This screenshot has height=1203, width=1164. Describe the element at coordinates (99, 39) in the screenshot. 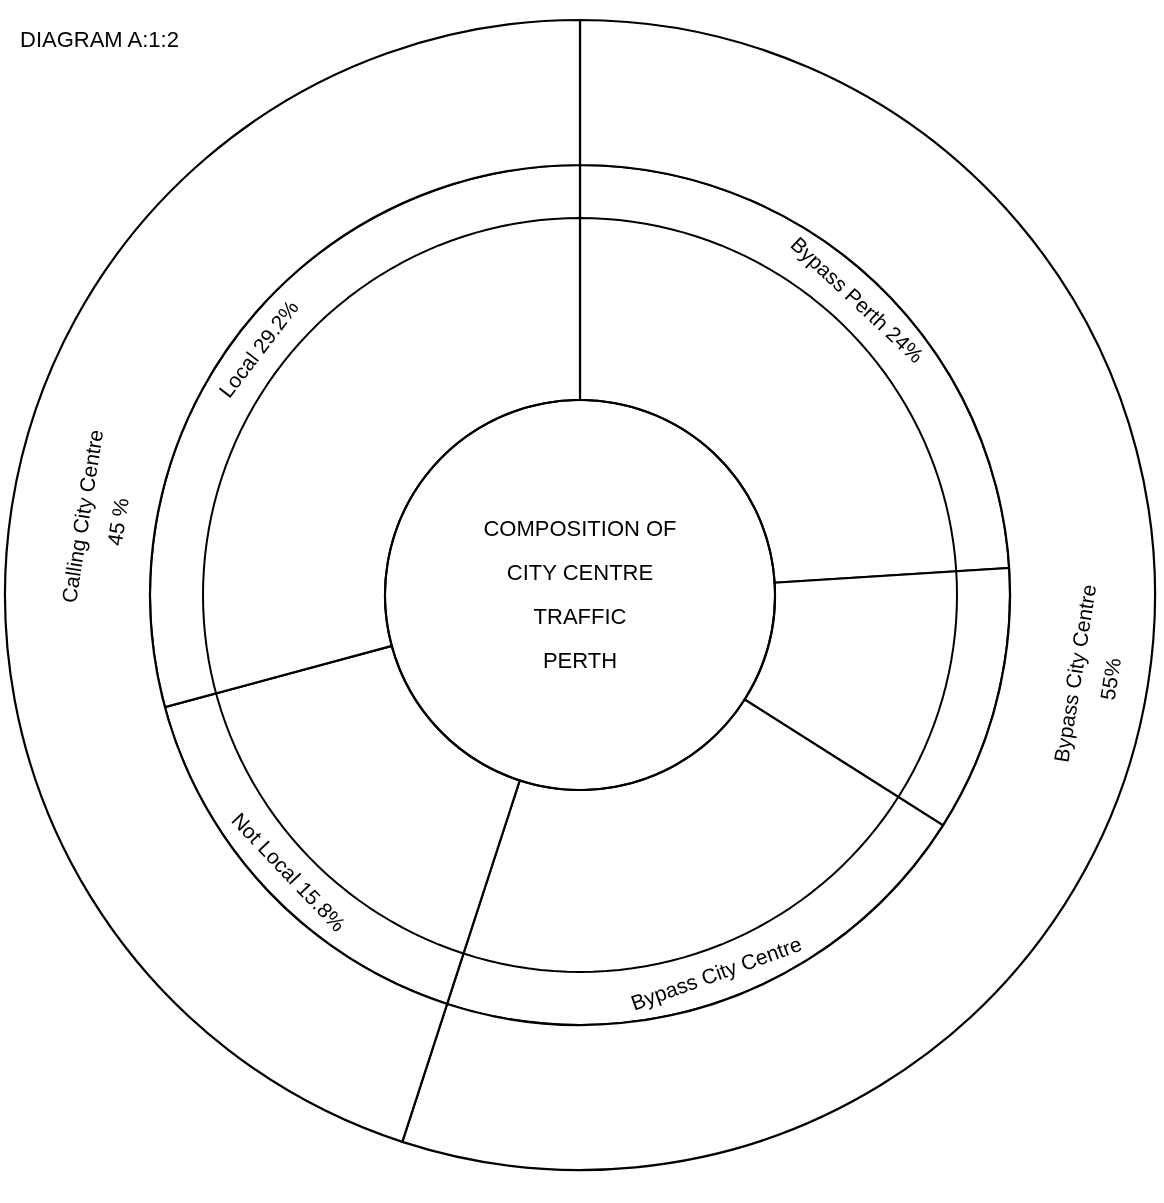

I see `chart-title: DIAGRAM A:1:2` at that location.